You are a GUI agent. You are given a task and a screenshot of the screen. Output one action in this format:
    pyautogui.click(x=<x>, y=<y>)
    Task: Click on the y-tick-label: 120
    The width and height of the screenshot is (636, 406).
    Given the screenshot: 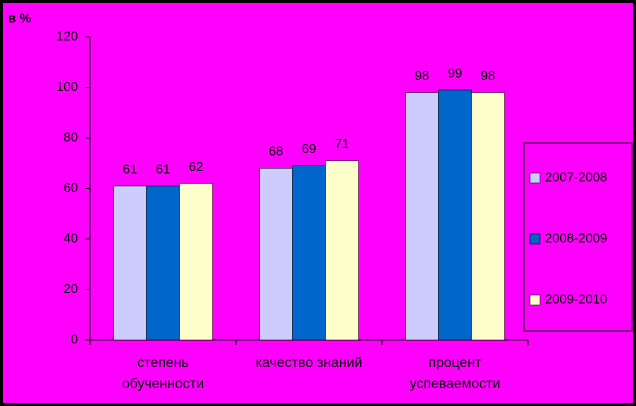 What is the action you would take?
    pyautogui.click(x=67, y=35)
    